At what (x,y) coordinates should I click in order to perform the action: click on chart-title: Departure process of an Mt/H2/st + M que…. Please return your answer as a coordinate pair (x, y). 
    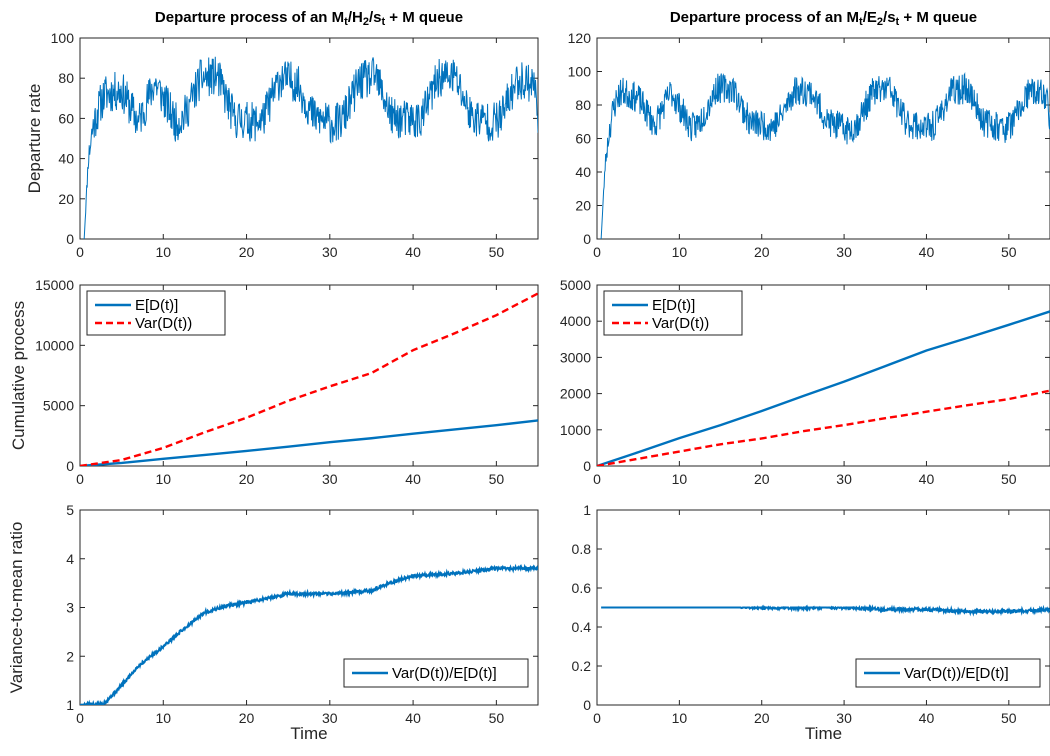
    Looking at the image, I should click on (309, 18).